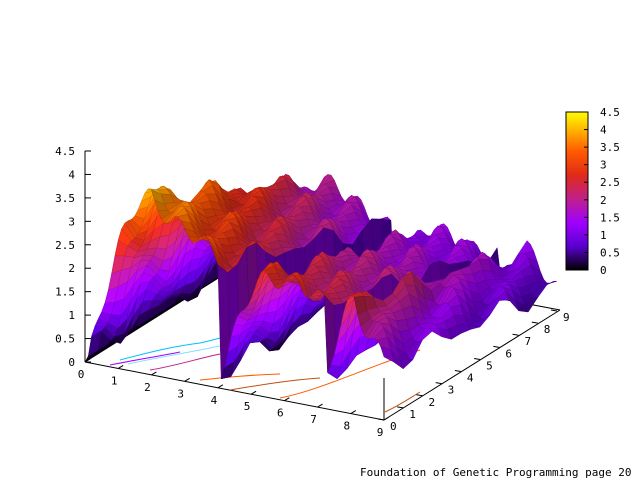  Describe the element at coordinates (280, 413) in the screenshot. I see `x-tick-label: 6` at that location.